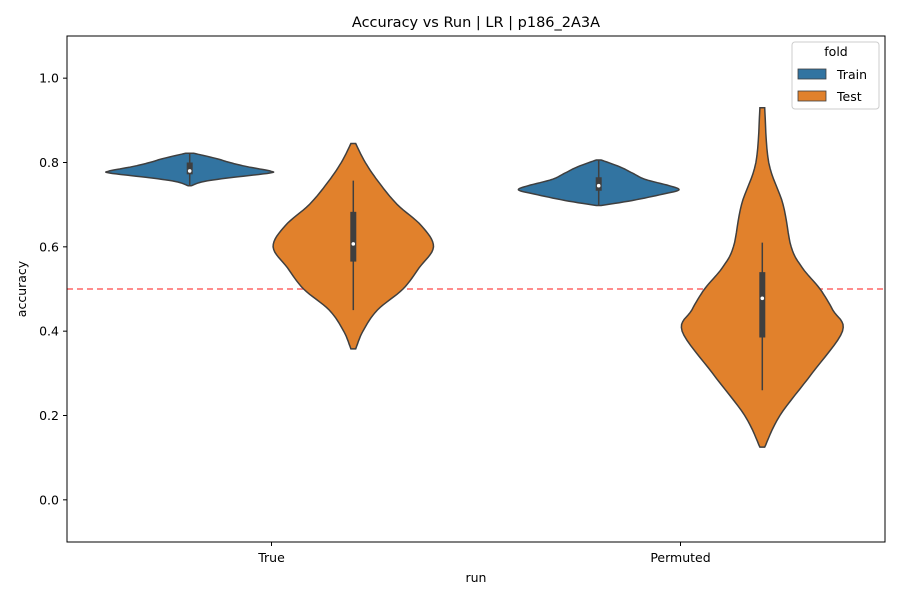 The image size is (900, 600). I want to click on median-dot-train-permuted, so click(598, 185).